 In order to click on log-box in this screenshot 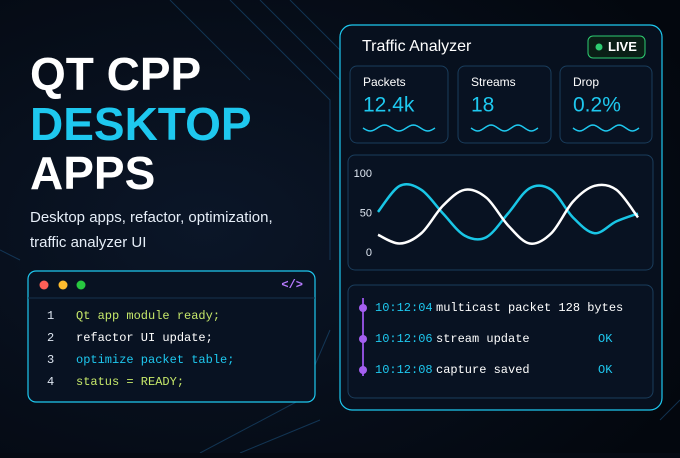, I will do `click(500, 341)`.